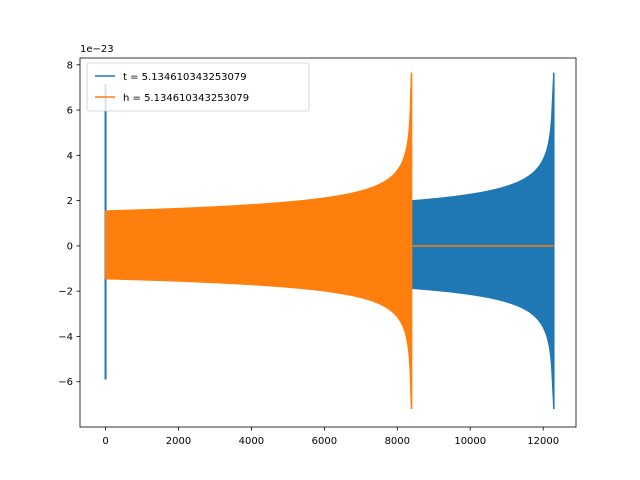 The height and width of the screenshot is (480, 640). Describe the element at coordinates (186, 98) in the screenshot. I see `legend-label-2: h = 5.134610343253079` at that location.